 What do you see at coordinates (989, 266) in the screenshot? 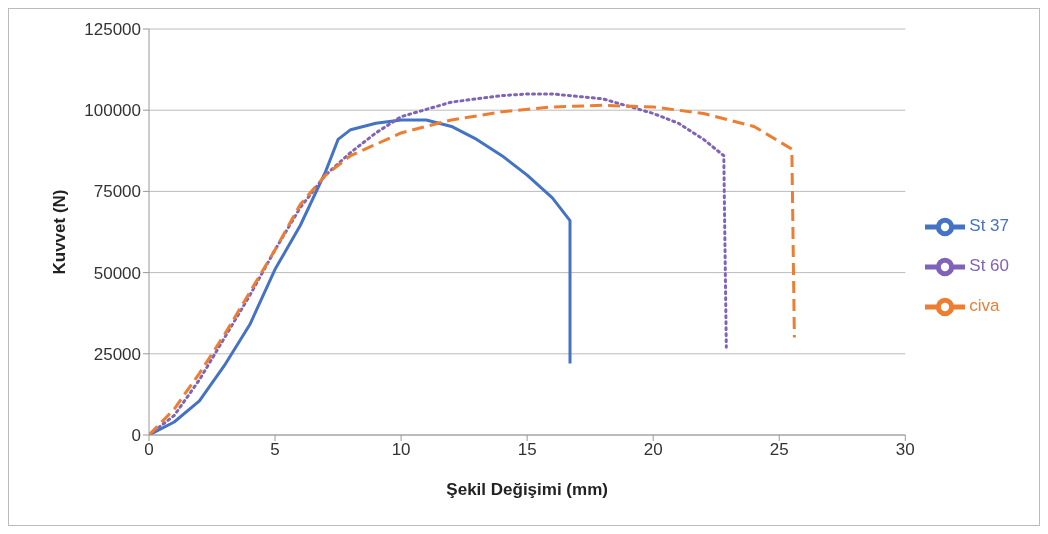
I see `legend-label: St 60` at bounding box center [989, 266].